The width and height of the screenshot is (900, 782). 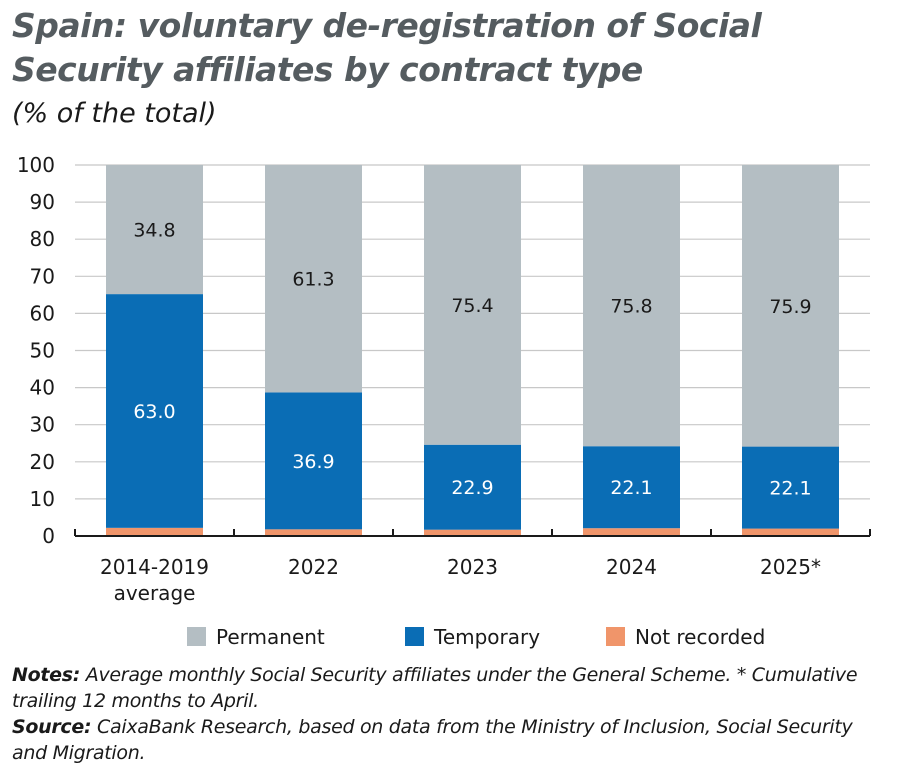 I want to click on y-tick-label: 30, so click(x=42, y=425).